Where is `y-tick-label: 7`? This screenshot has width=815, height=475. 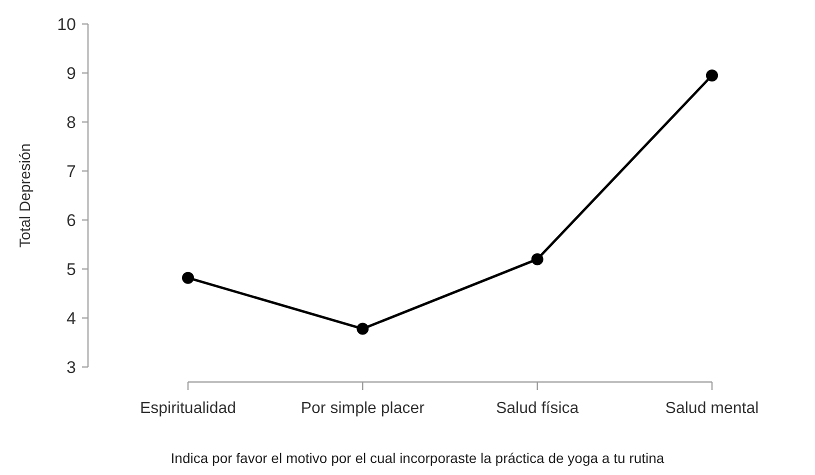 y-tick-label: 7 is located at coordinates (71, 171).